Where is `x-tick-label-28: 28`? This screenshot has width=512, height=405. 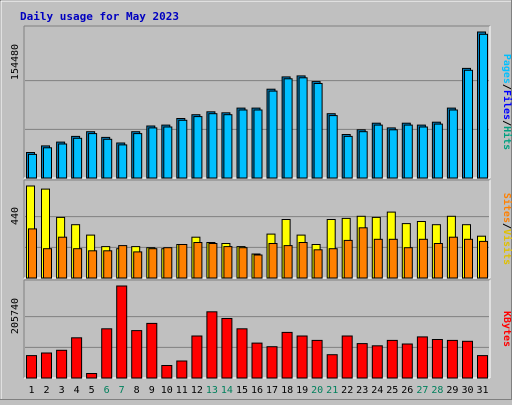 x-tick-label-28: 28 is located at coordinates (437, 390).